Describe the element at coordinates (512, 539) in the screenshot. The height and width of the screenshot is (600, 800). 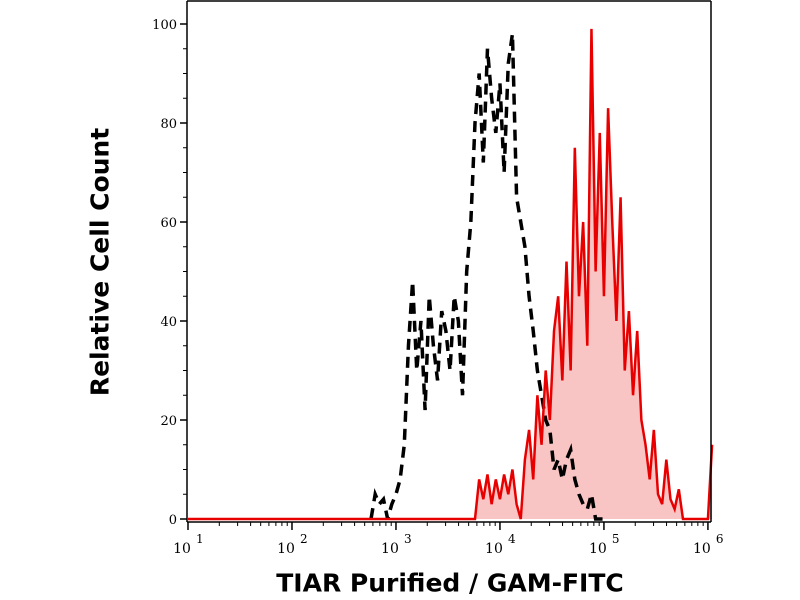
I see `x-tick-exponent: 4` at that location.